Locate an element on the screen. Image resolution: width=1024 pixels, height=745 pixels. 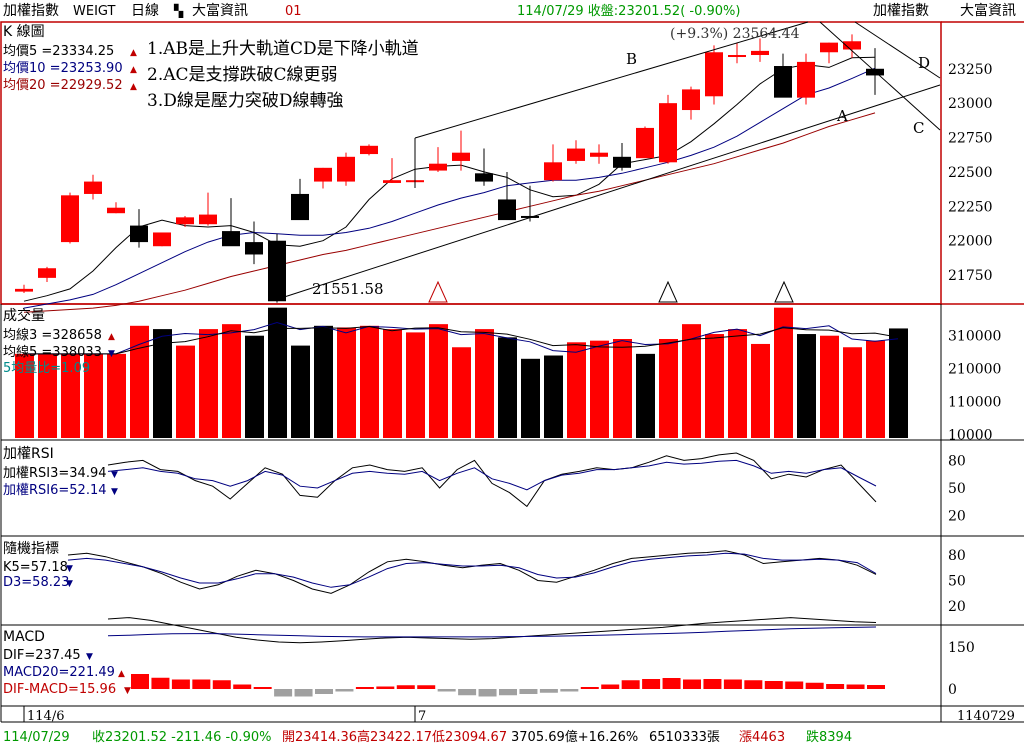
high-price-label: (+9.3%) 23564.44 is located at coordinates (735, 34).